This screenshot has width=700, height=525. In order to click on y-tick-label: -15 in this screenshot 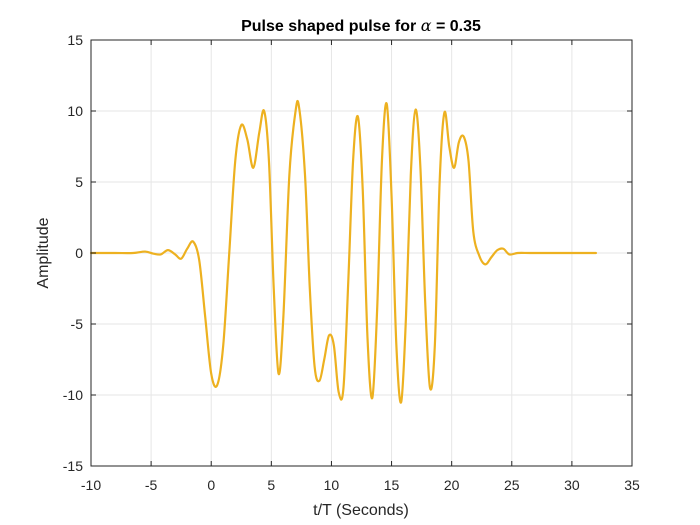, I will do `click(73, 466)`.